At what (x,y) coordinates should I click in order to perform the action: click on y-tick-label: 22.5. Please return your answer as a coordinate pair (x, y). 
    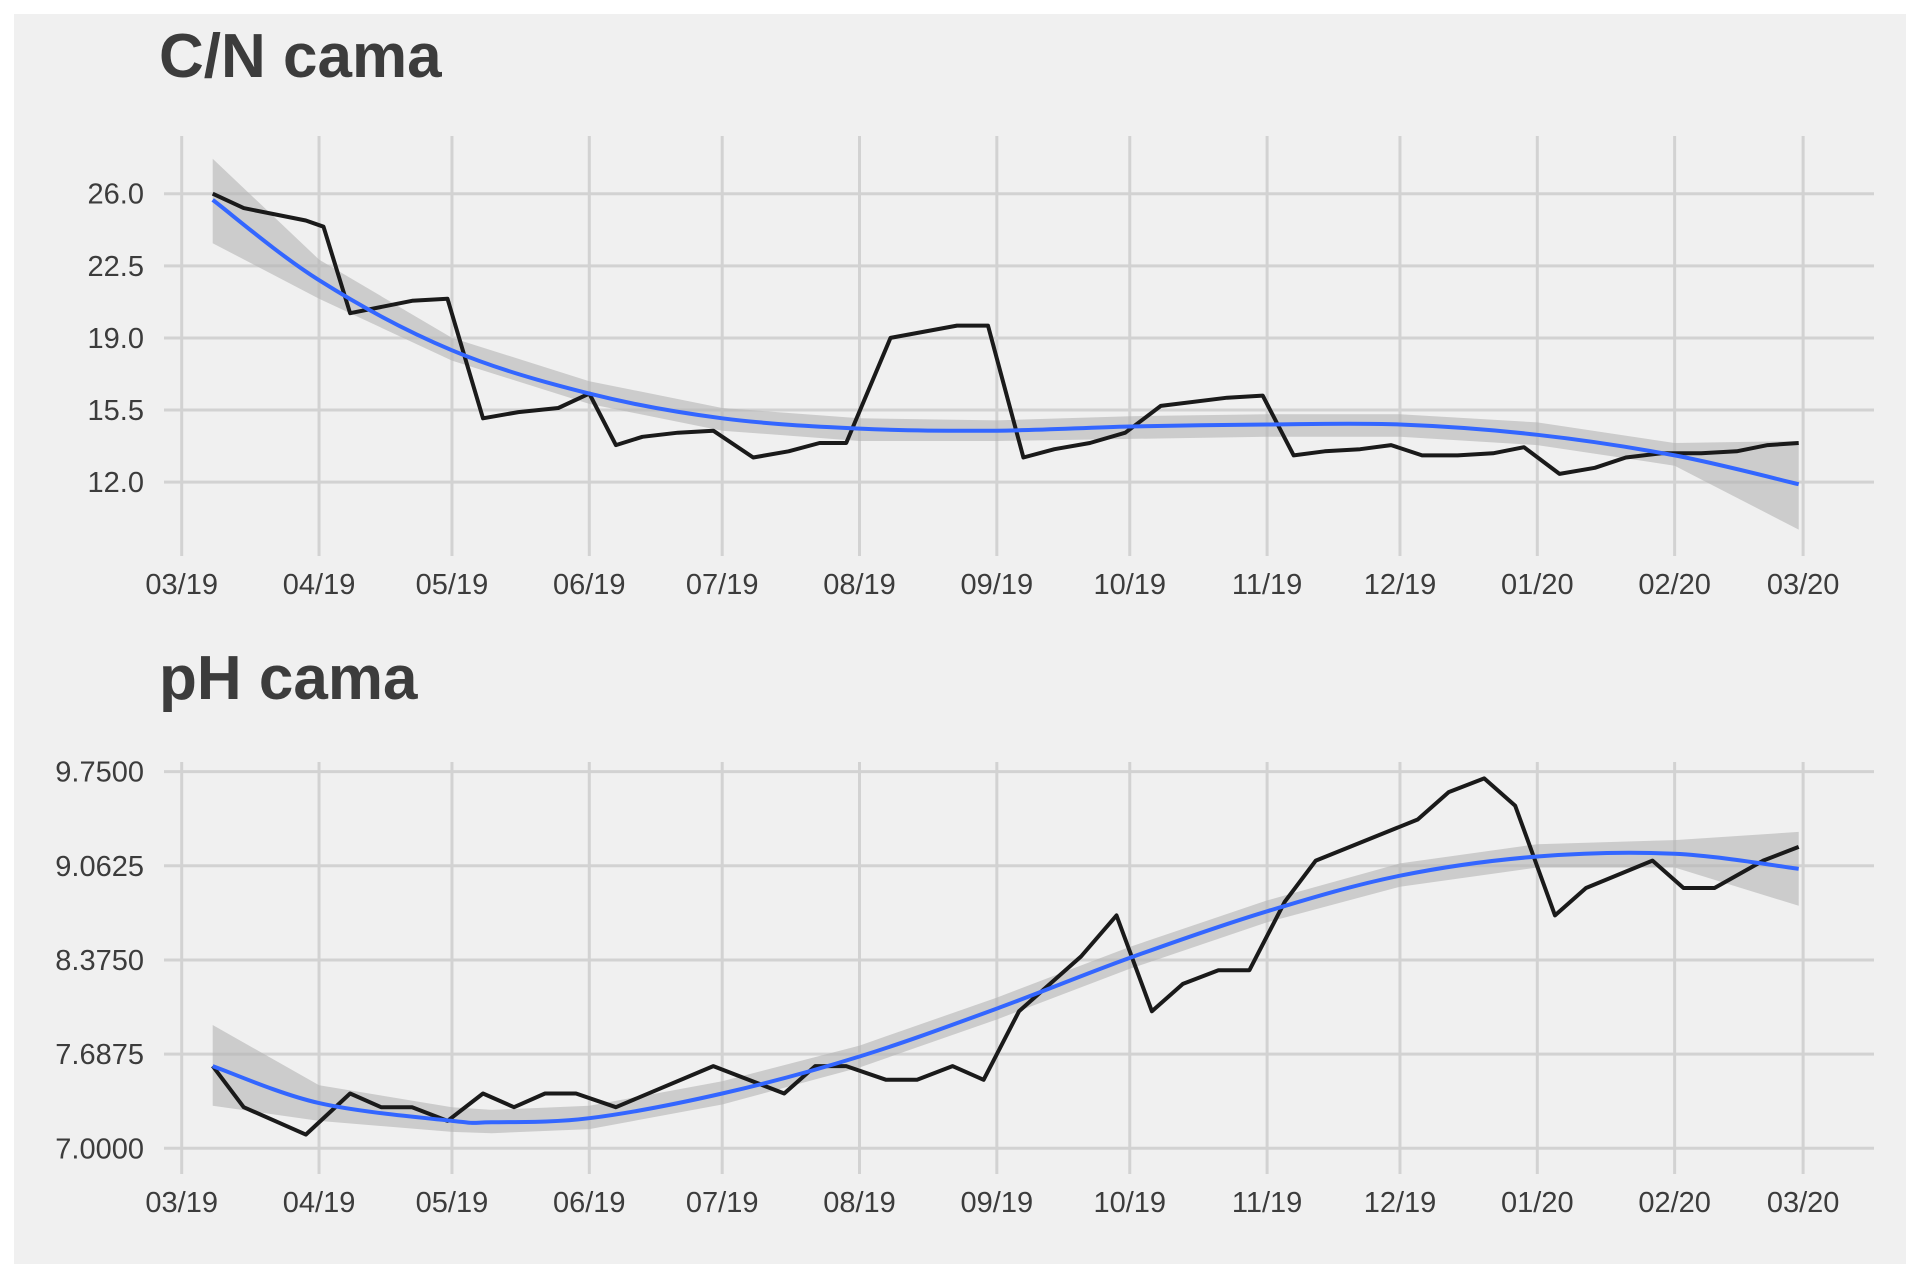
    Looking at the image, I should click on (116, 267).